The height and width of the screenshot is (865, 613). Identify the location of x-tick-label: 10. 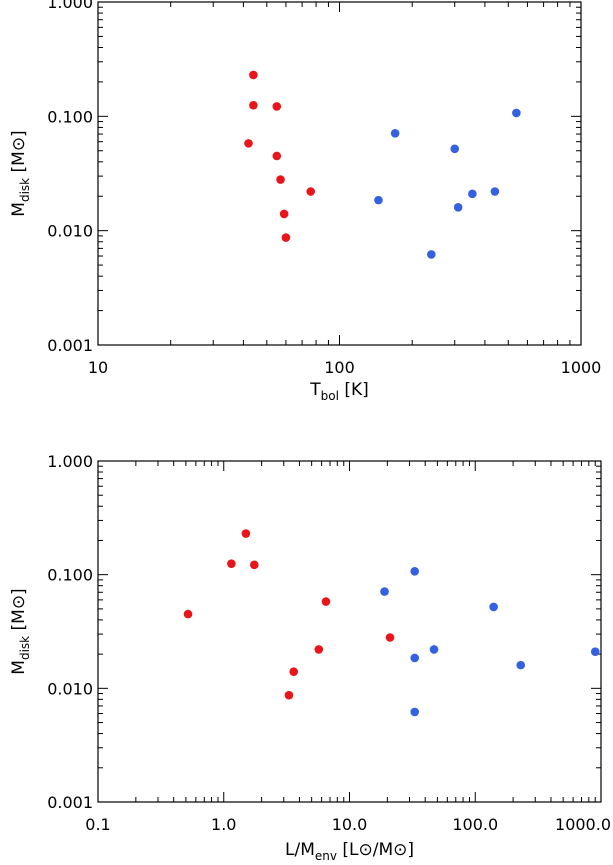
(98, 367).